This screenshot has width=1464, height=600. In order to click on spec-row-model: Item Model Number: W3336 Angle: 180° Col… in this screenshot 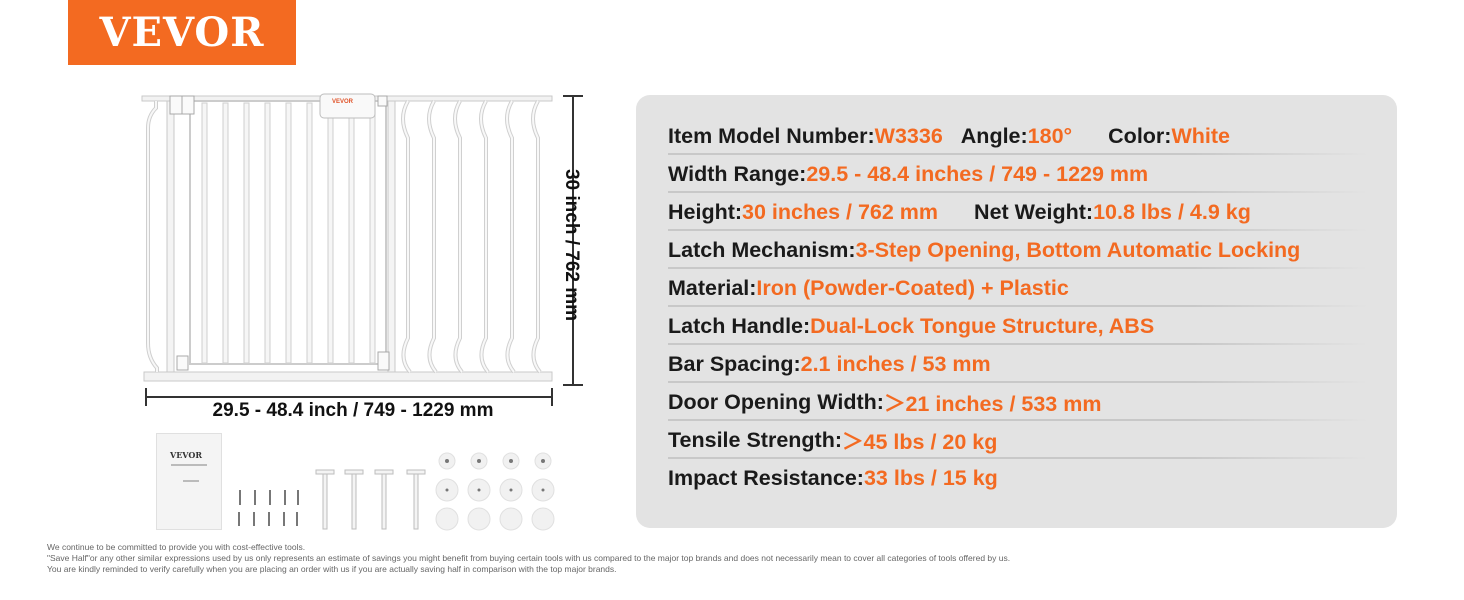, I will do `click(1028, 136)`.